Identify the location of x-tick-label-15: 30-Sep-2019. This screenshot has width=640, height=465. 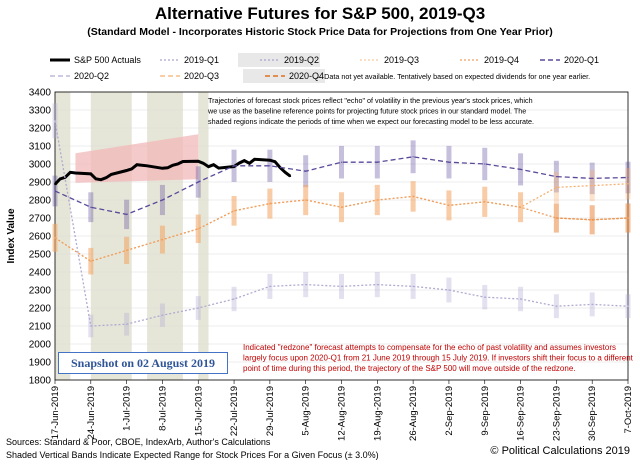
(592, 413).